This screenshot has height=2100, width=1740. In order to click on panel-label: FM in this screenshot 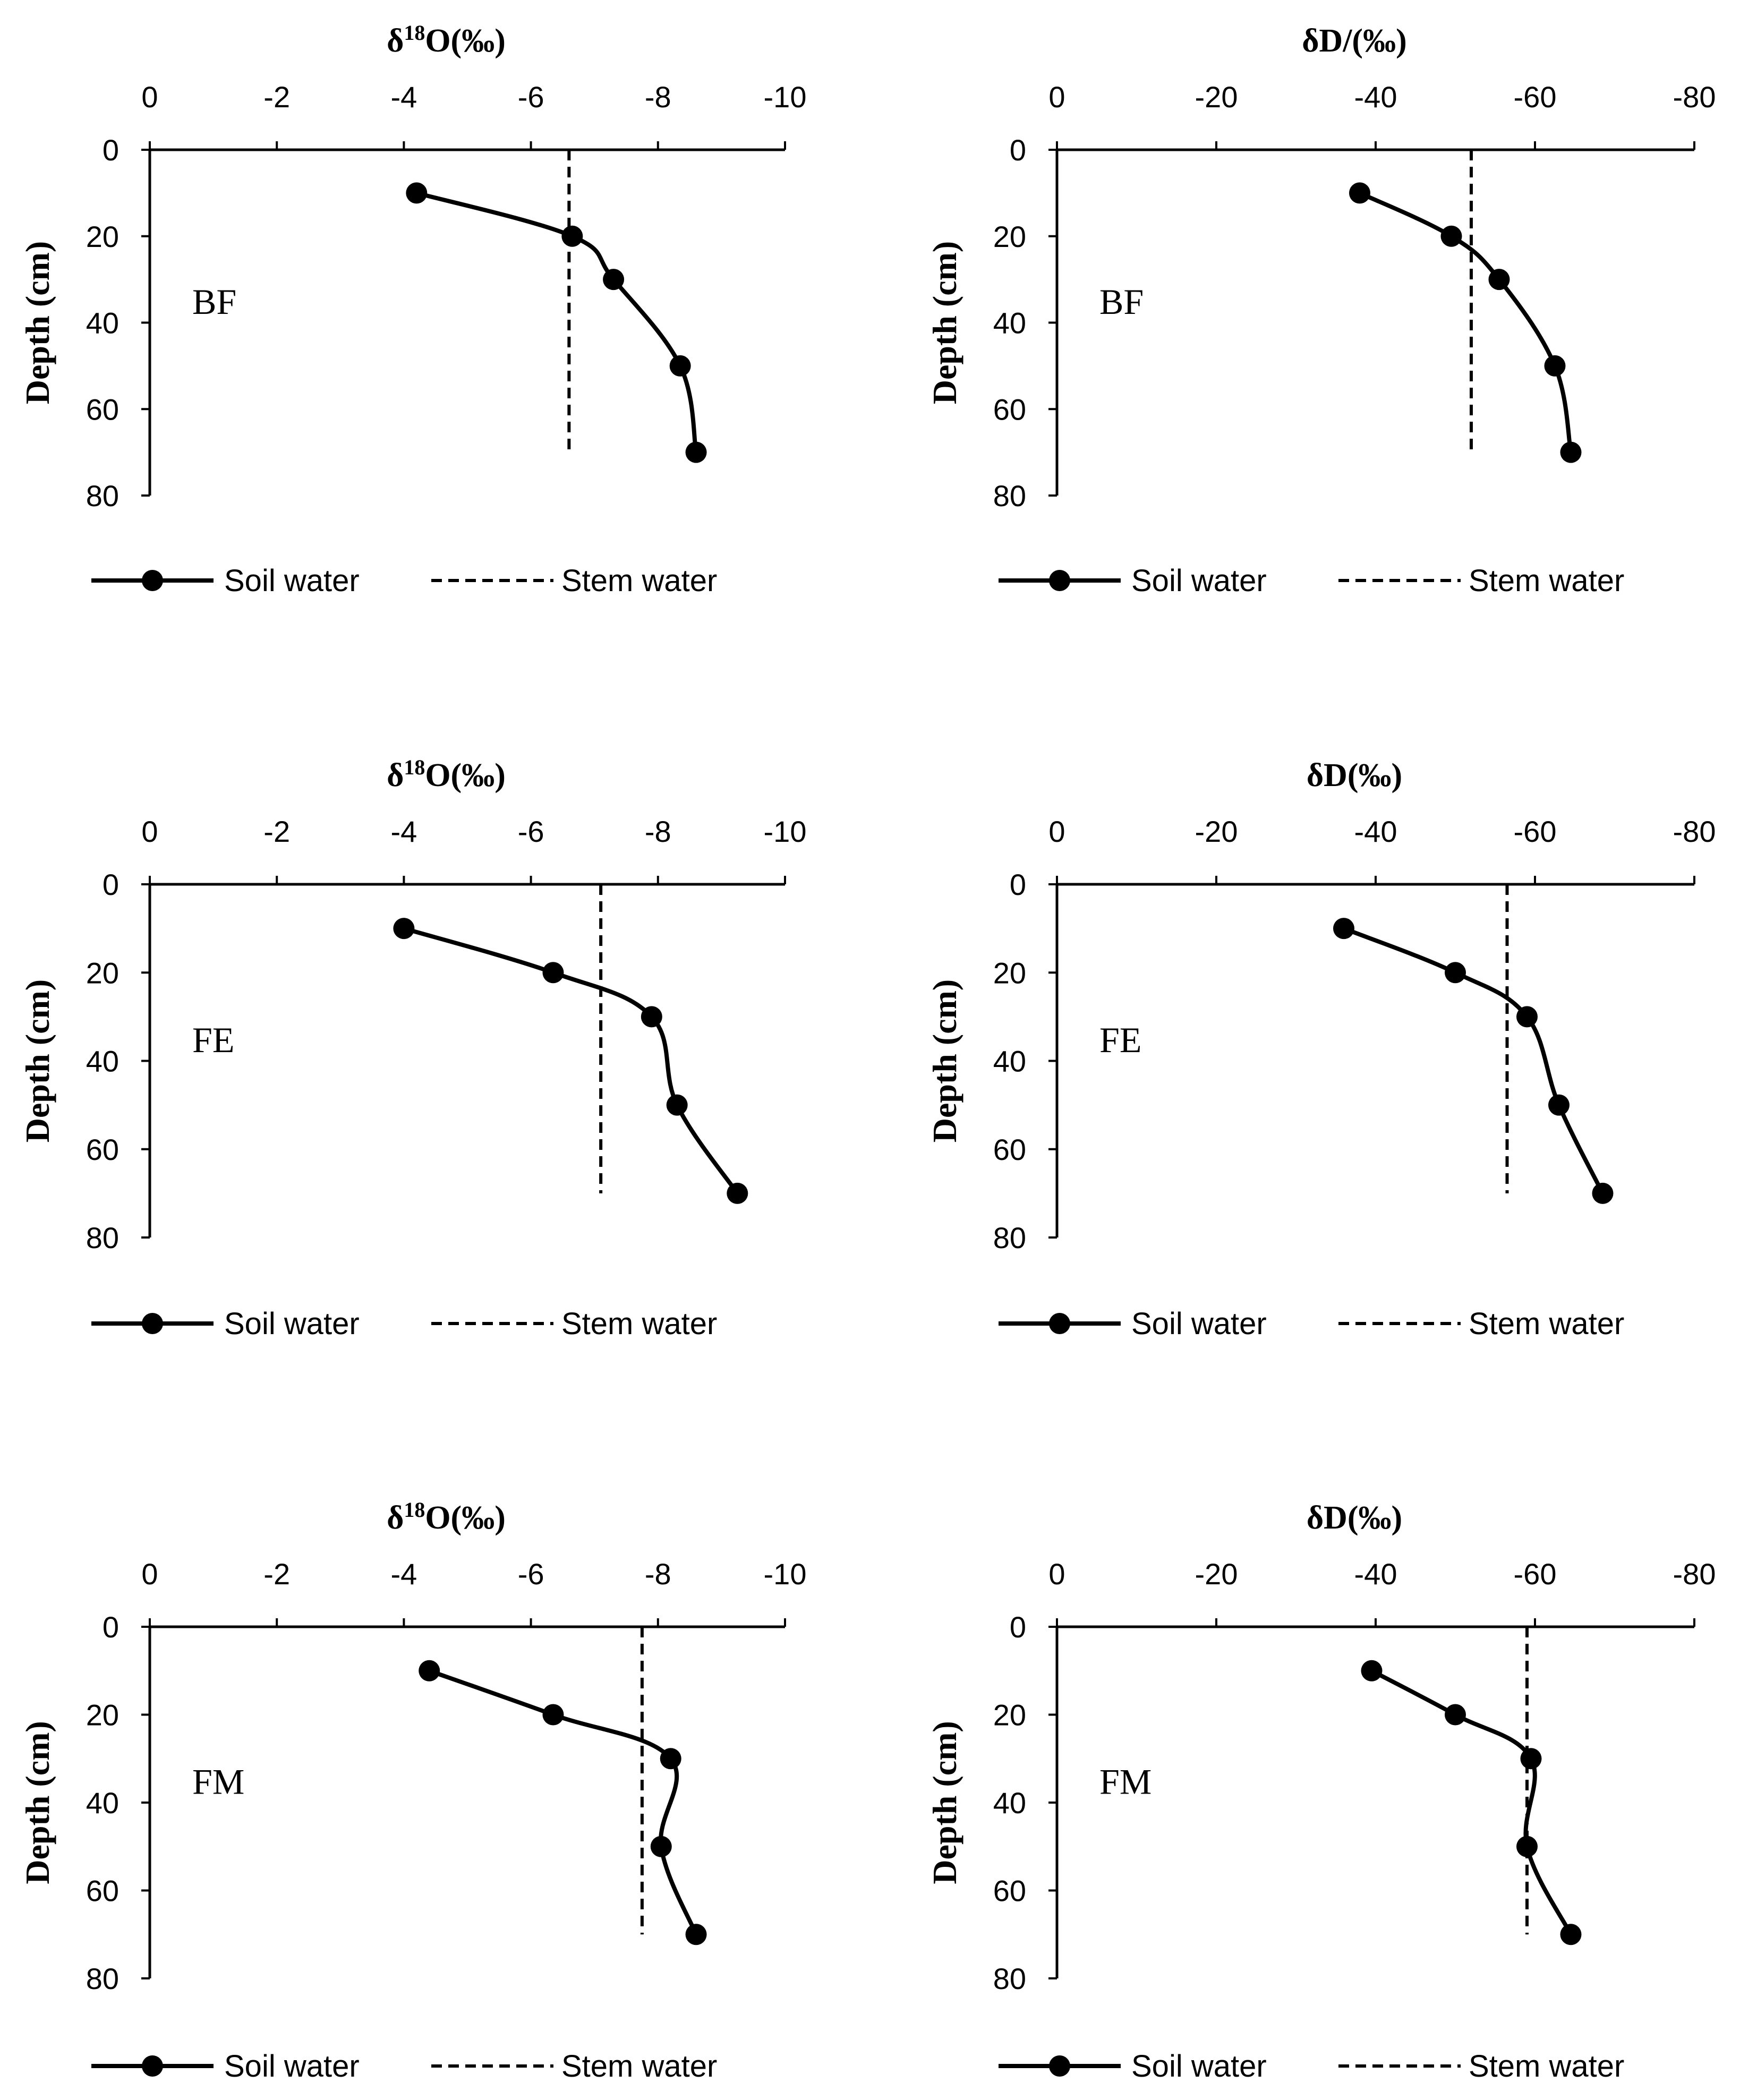, I will do `click(218, 1781)`.